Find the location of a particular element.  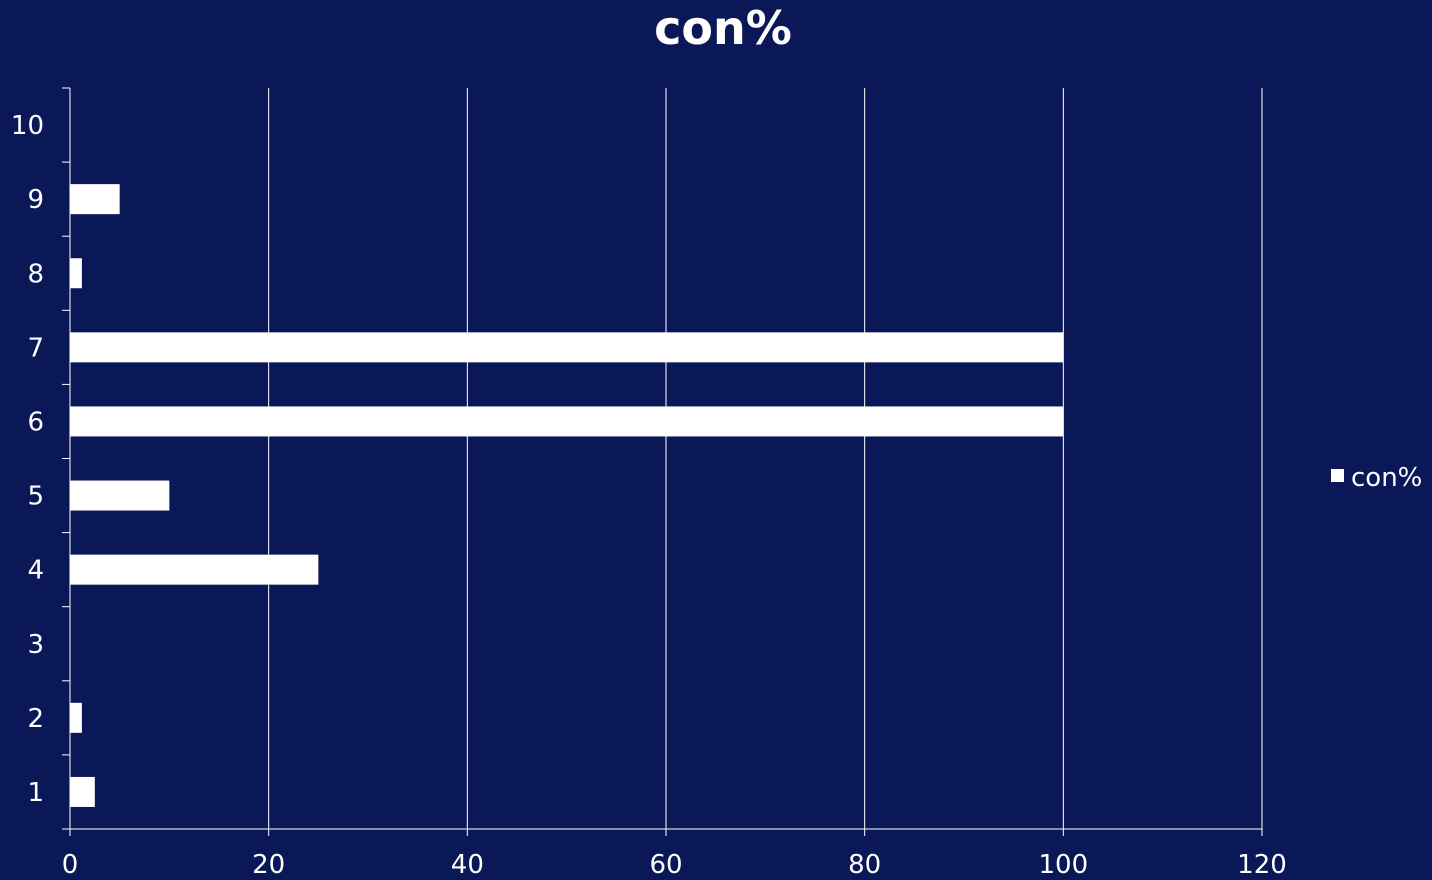

x-tick-label: 80 is located at coordinates (864, 865).